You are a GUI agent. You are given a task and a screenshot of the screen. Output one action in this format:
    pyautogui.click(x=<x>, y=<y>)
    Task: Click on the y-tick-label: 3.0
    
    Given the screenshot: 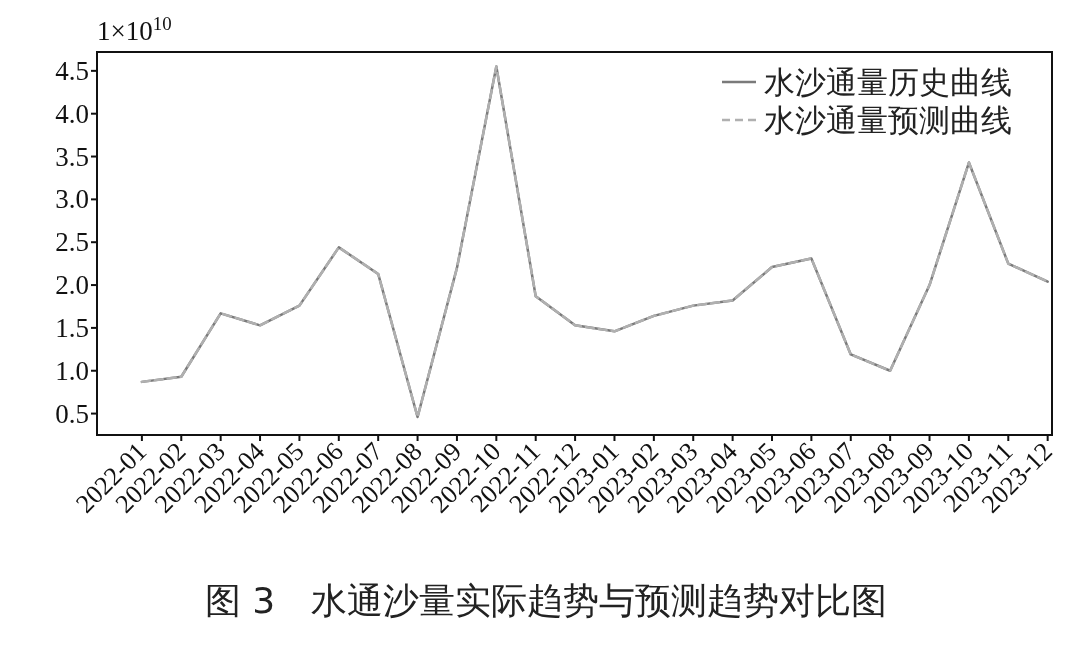 What is the action you would take?
    pyautogui.click(x=72, y=199)
    